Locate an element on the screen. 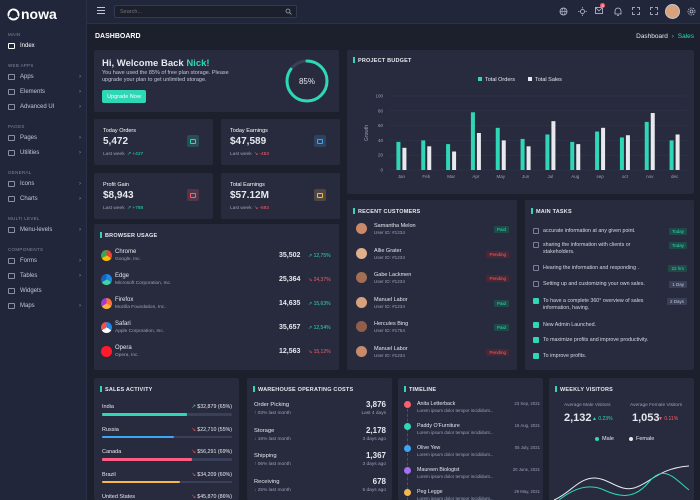 The height and width of the screenshot is (500, 700). female-change-text: 0.11% is located at coordinates (671, 419).